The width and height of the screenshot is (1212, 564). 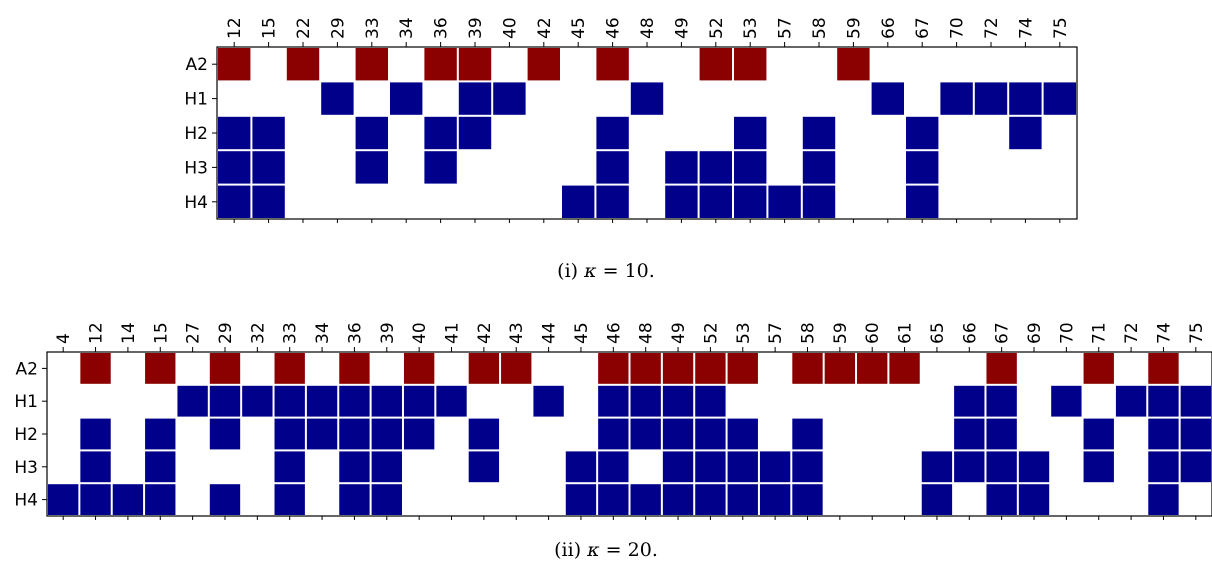 I want to click on column-label-29: 29, so click(x=338, y=28).